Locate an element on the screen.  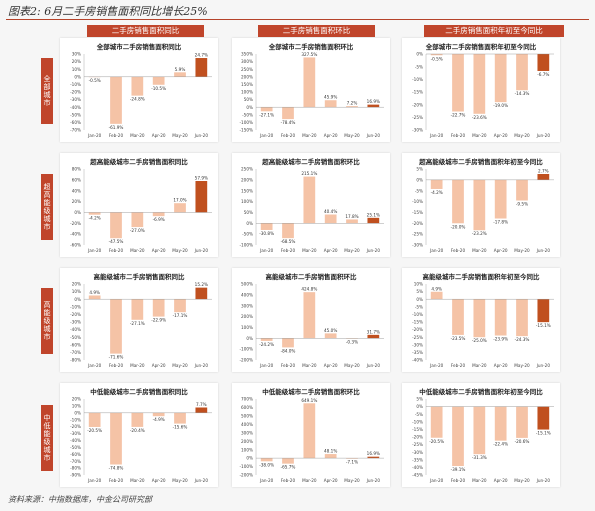
y-tick-label: 5% is located at coordinates (419, 169).